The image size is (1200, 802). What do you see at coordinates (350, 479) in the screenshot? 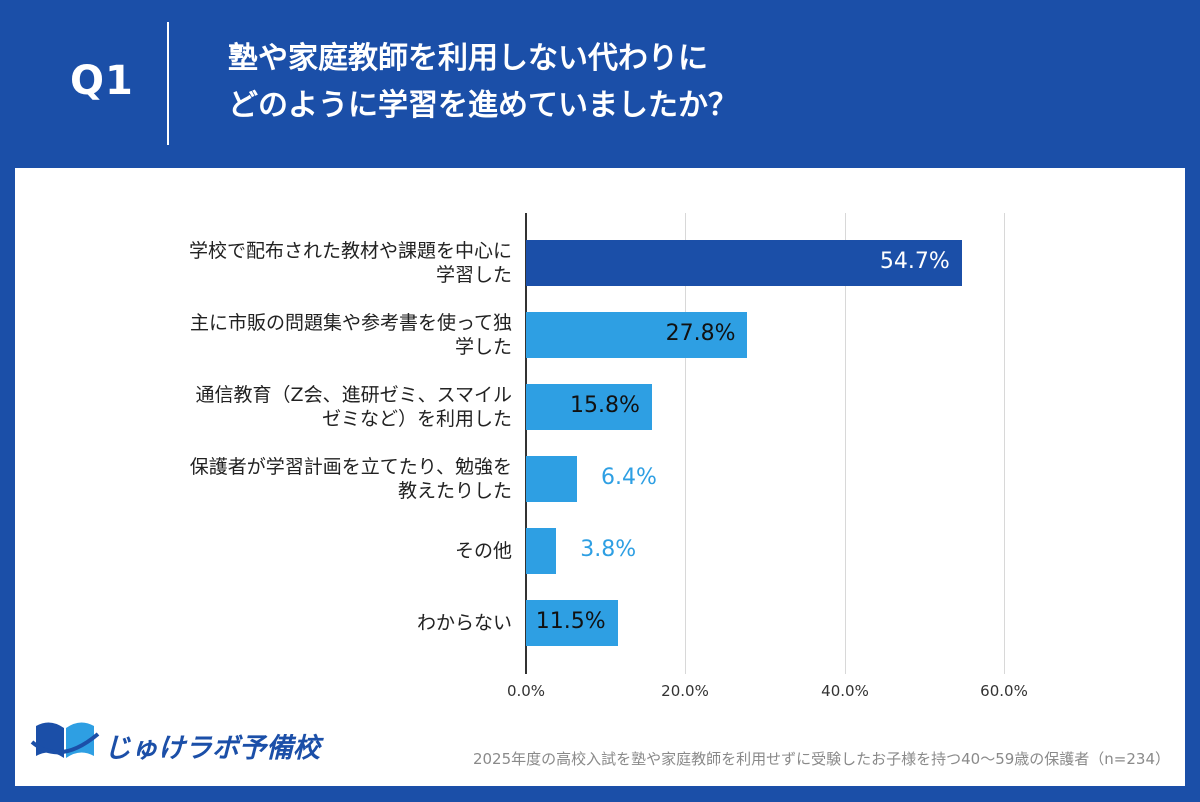
I see `category-label: 保護者が学習計画を立てたり、勉強を 教えたりした` at bounding box center [350, 479].